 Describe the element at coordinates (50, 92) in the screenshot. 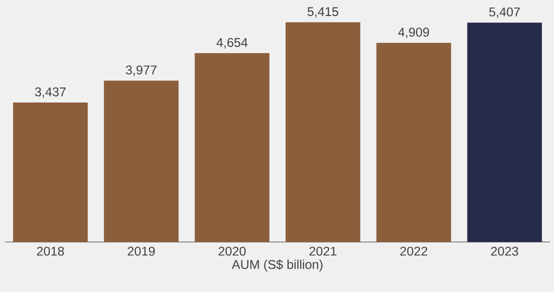

I see `data-label: 3,437` at that location.